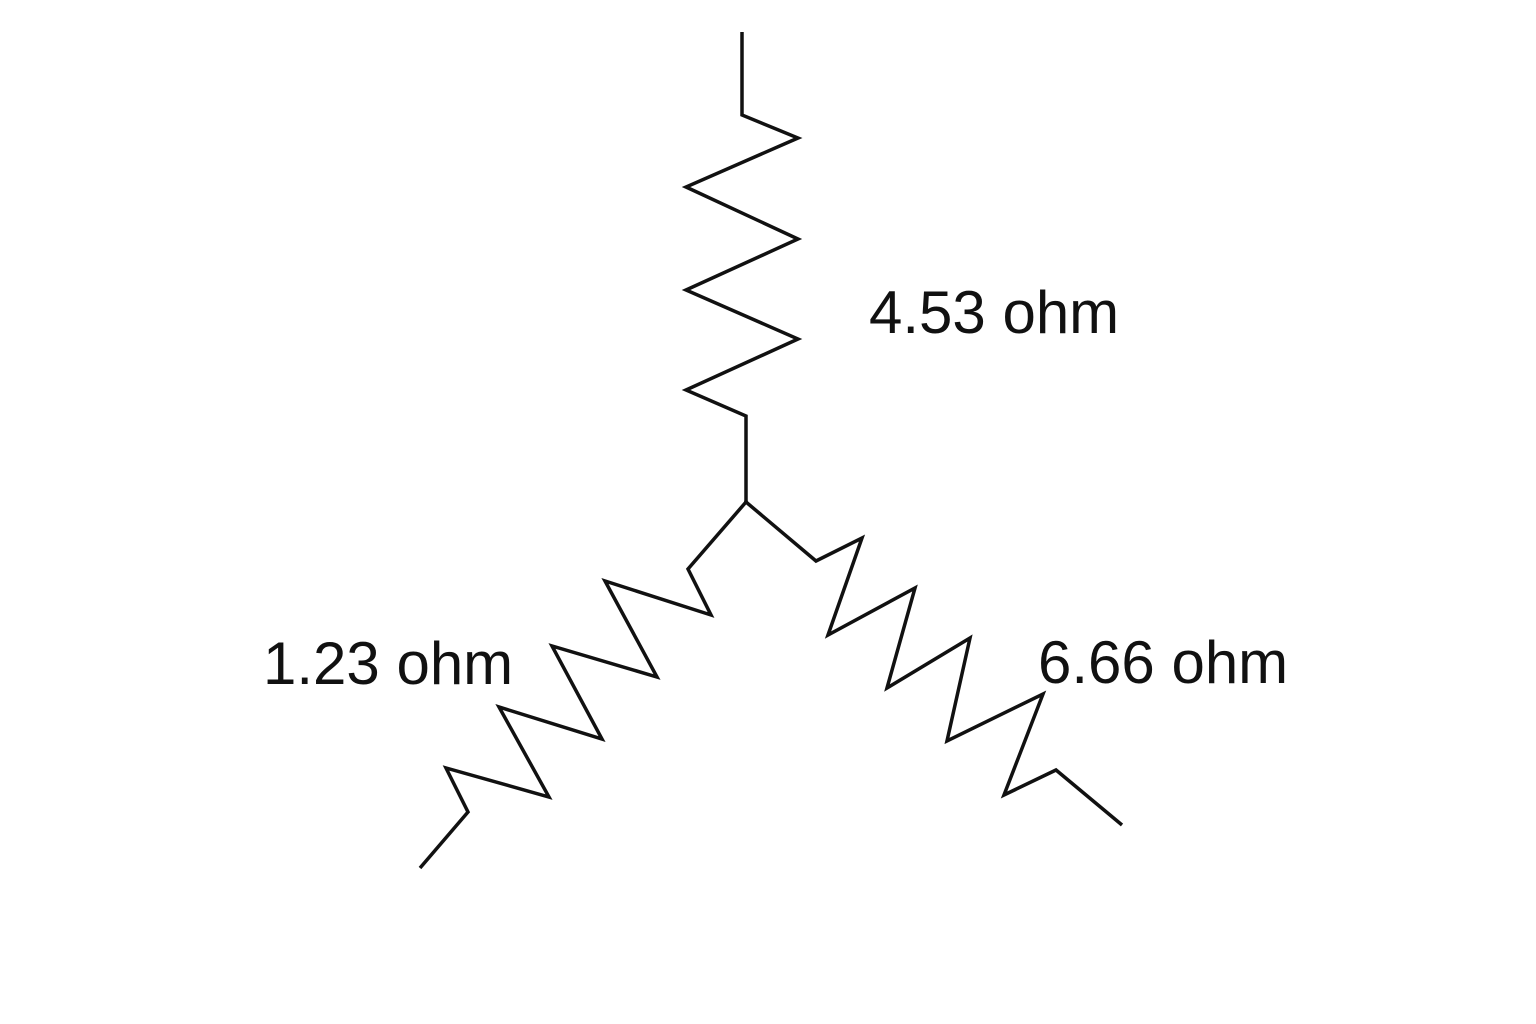 This screenshot has width=1536, height=1024. What do you see at coordinates (742, 267) in the screenshot?
I see `resistor-top` at bounding box center [742, 267].